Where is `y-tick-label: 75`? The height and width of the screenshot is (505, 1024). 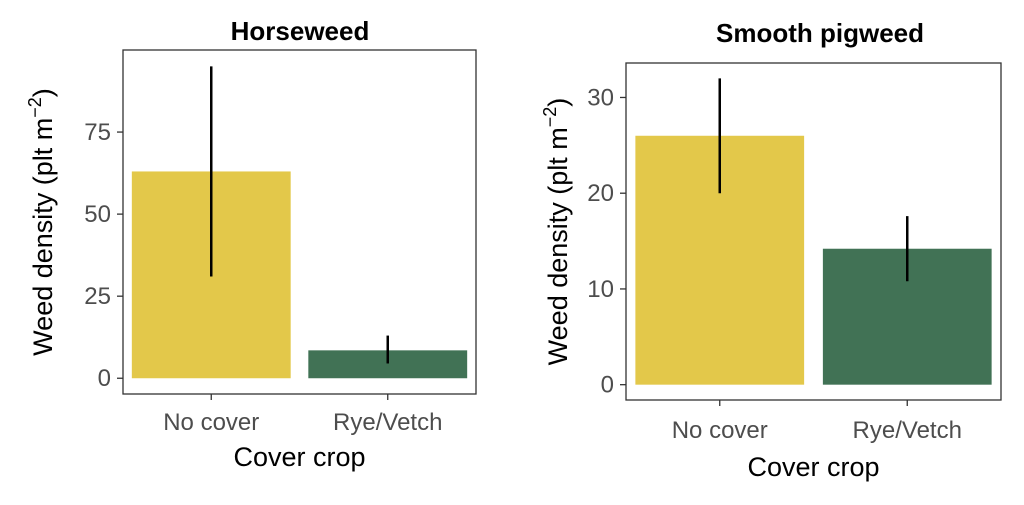 y-tick-label: 75 is located at coordinates (97, 132).